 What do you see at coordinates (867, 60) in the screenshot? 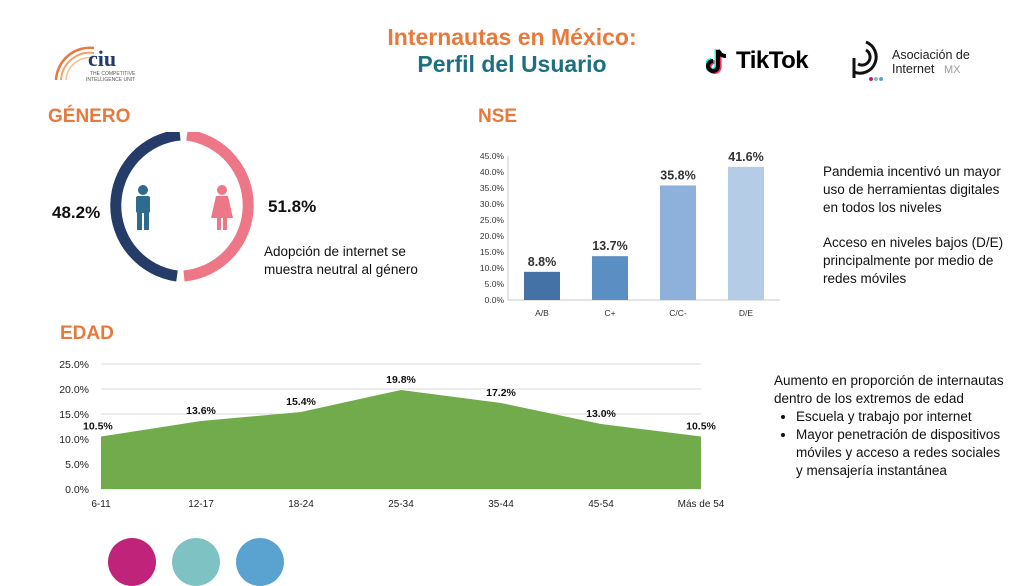
I see `asociacion-logo-icon` at bounding box center [867, 60].